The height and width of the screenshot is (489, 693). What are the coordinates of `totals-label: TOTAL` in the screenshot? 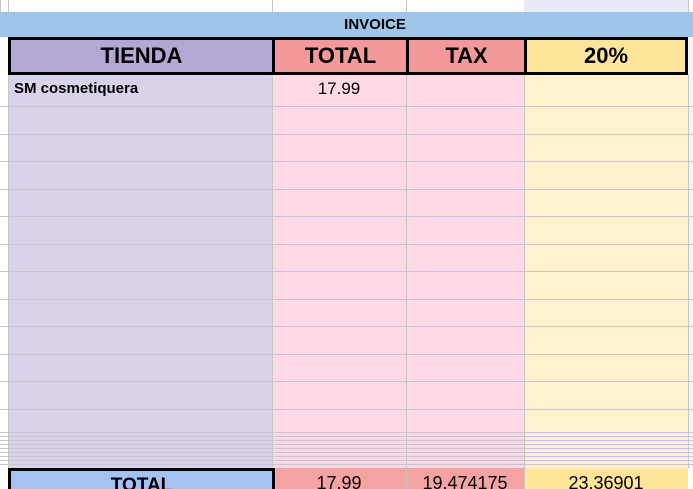 It's located at (141, 478).